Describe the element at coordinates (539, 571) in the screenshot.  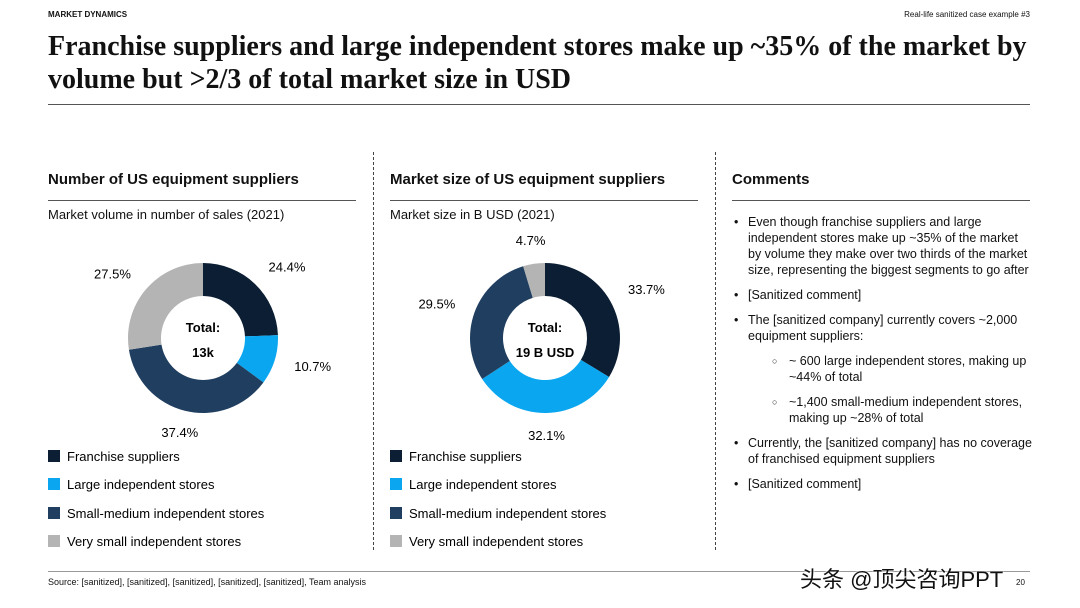
I see `footer-rule` at that location.